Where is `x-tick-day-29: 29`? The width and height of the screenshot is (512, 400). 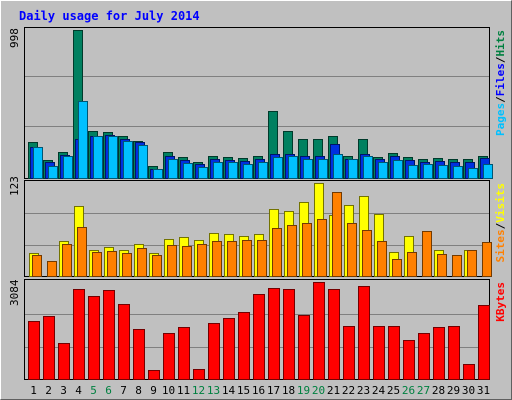 x-tick-day-29: 29 is located at coordinates (453, 390).